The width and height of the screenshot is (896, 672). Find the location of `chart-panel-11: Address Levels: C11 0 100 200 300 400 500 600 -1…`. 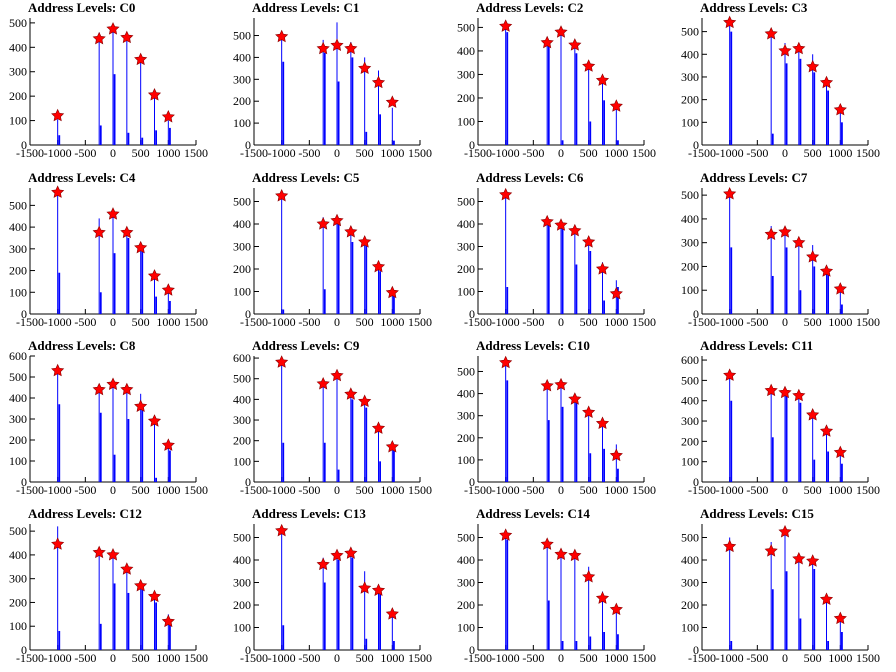

chart-panel-11: Address Levels: C11 0 100 200 300 400 500 600 -1… is located at coordinates (780, 417).